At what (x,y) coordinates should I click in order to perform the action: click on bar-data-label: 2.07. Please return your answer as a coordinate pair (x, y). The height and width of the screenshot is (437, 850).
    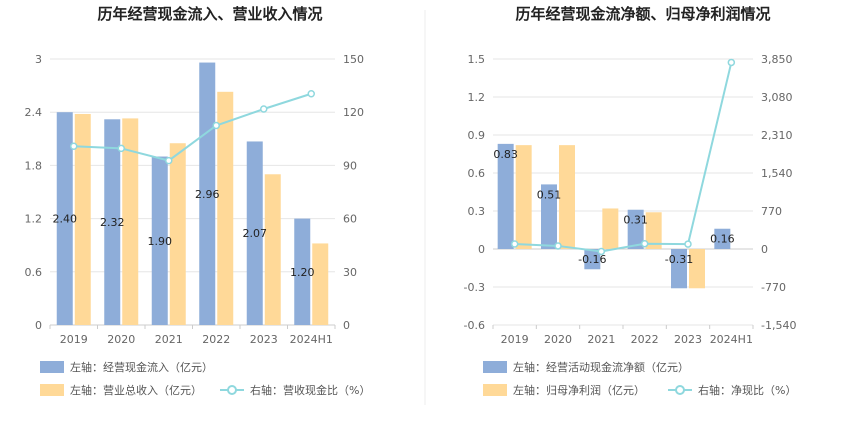
    Looking at the image, I should click on (255, 233).